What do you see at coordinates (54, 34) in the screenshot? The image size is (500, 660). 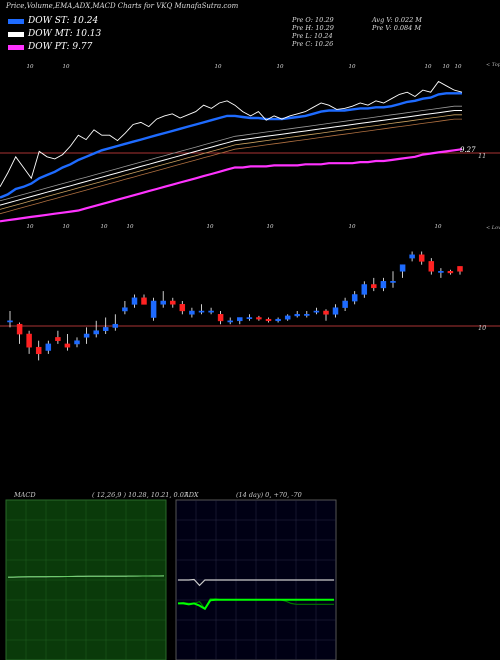 I see `legend-dow-mt: DOW MT: 10.13` at bounding box center [54, 34].